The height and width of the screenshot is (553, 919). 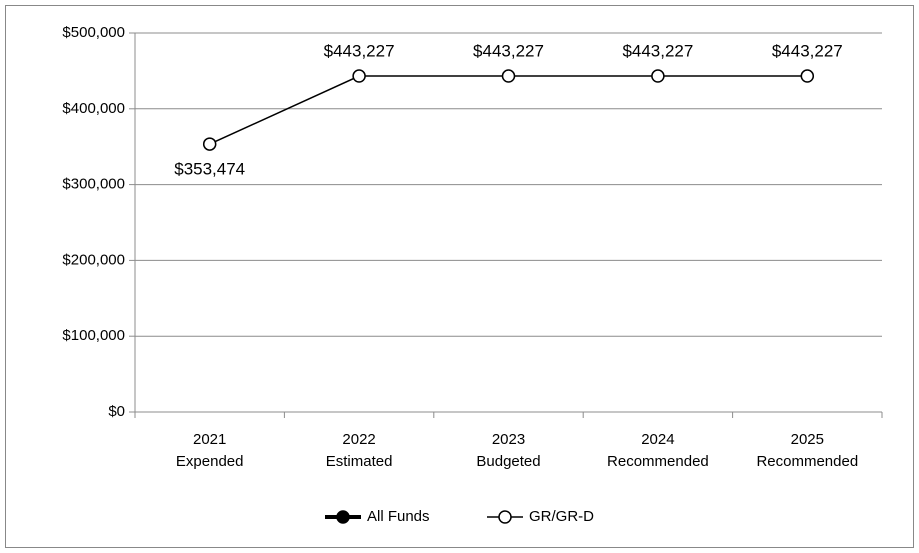 I want to click on x-tick-label: 2024 Recommended, so click(x=658, y=450).